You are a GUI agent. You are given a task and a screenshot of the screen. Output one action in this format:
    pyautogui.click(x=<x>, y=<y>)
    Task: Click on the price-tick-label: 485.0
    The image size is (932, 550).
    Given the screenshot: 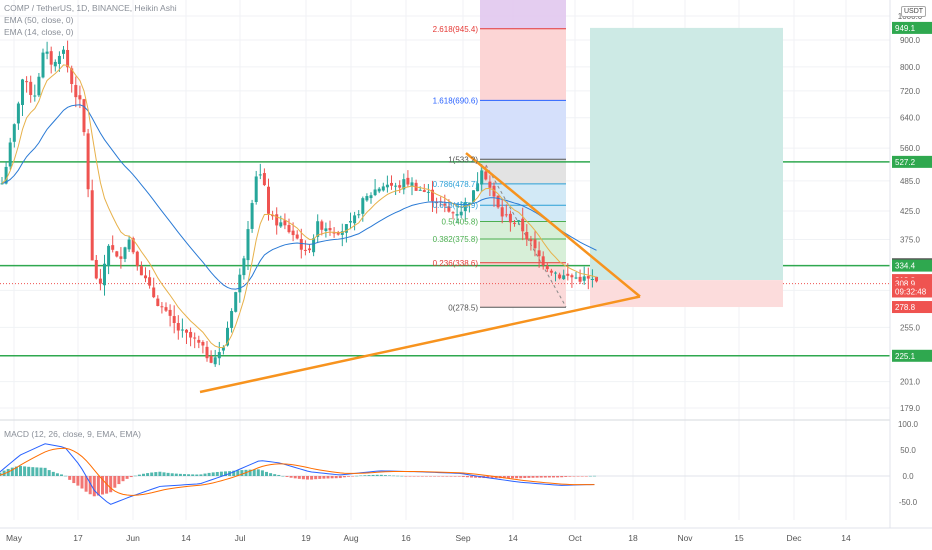 What is the action you would take?
    pyautogui.click(x=910, y=181)
    